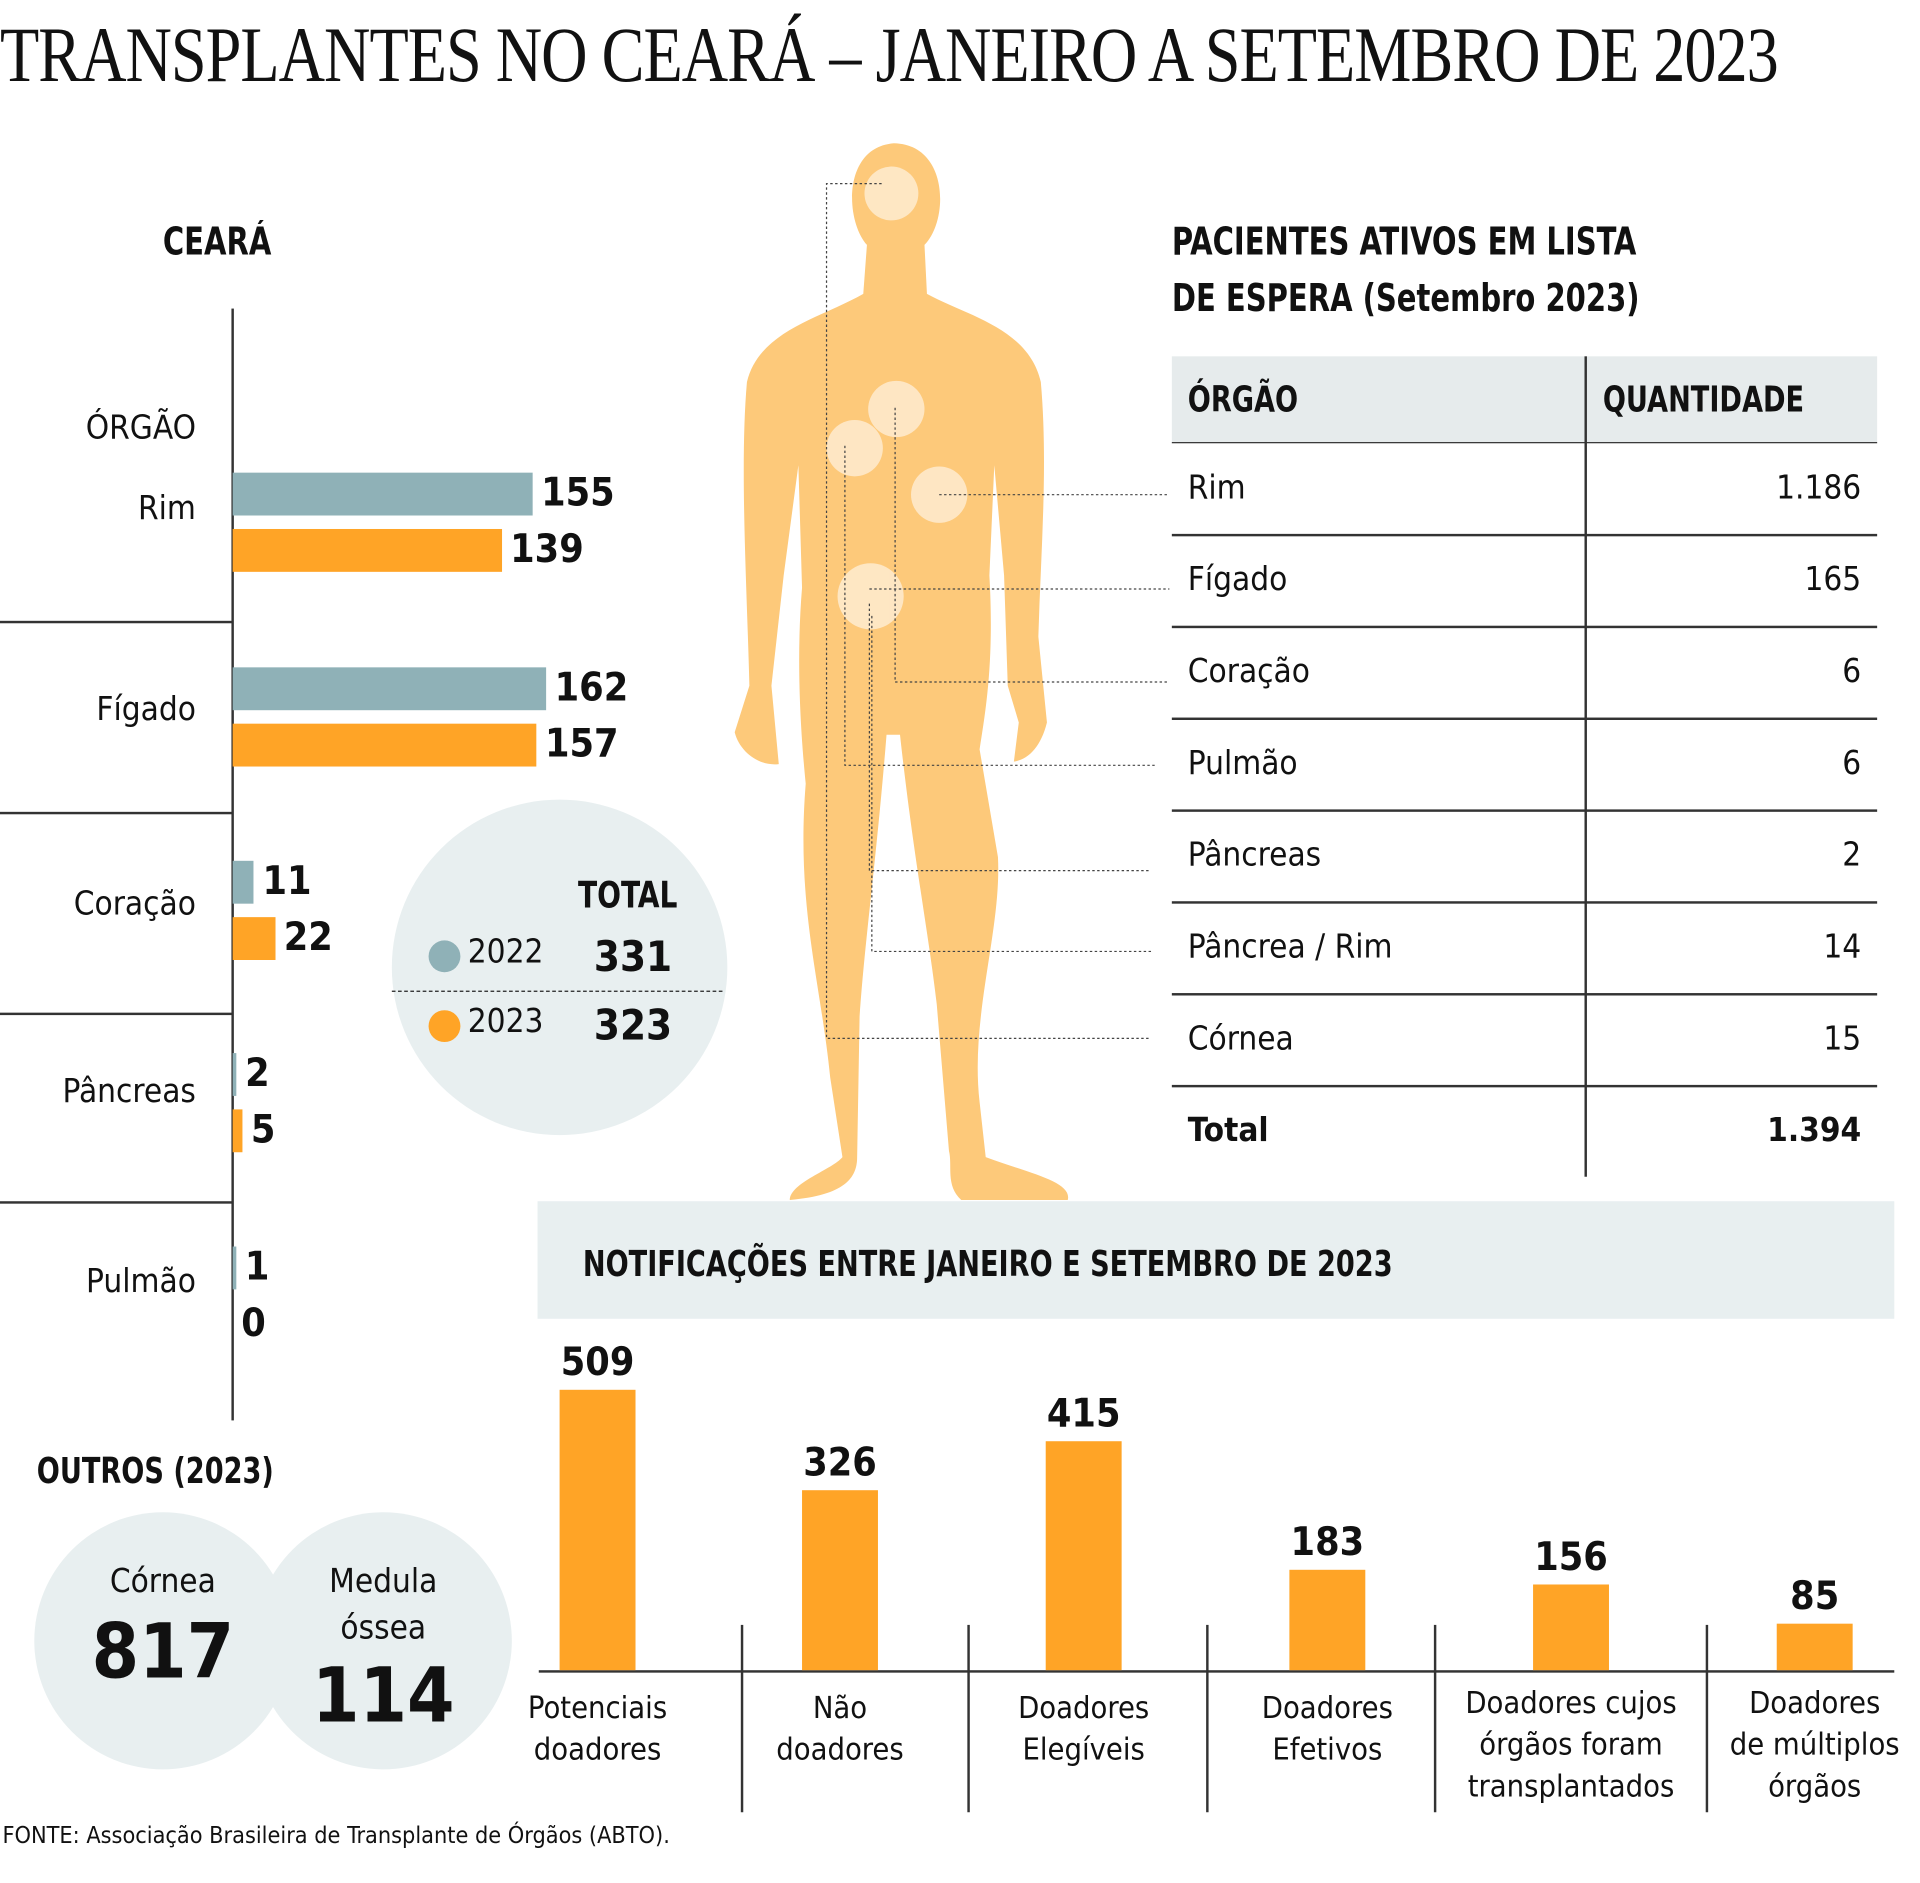  Describe the element at coordinates (1852, 855) in the screenshot. I see `table-cell-quantity: 2` at that location.